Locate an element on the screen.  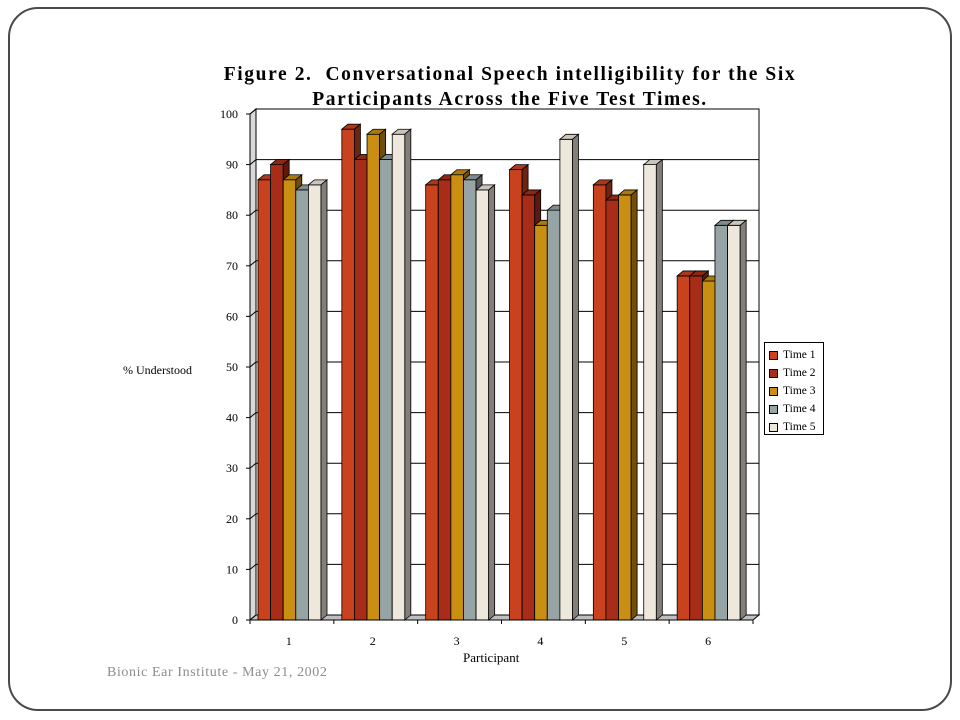
legend-label: Time 1 is located at coordinates (799, 355).